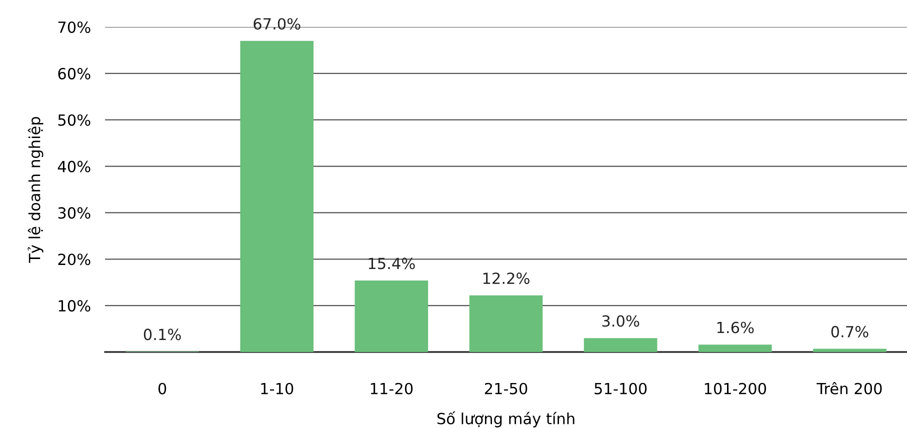  I want to click on x-tick-label: 51-100, so click(620, 388).